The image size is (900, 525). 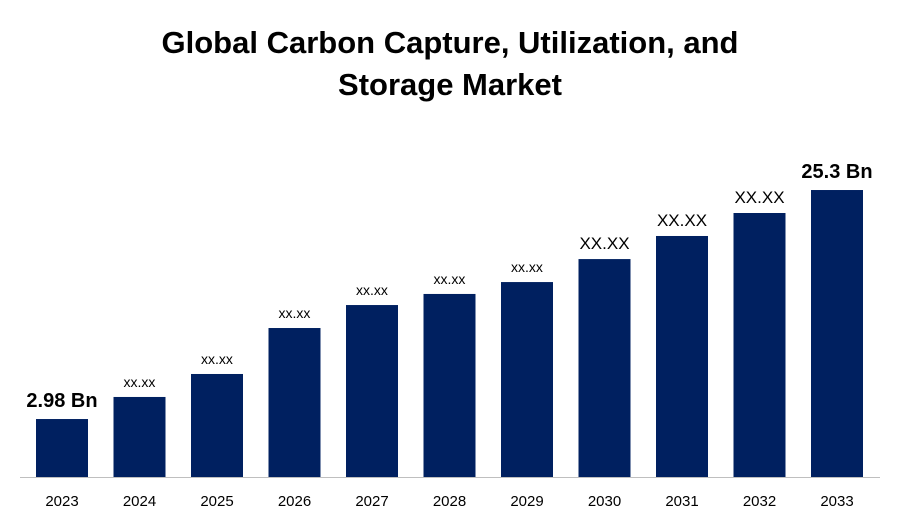 What do you see at coordinates (681, 501) in the screenshot?
I see `x-tick-label-2031: 2031` at bounding box center [681, 501].